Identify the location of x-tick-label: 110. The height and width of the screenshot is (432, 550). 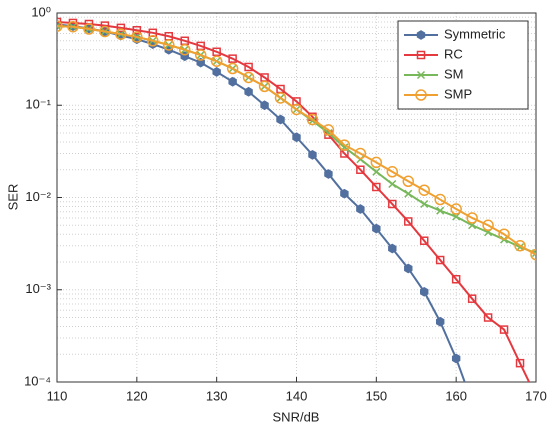
(57, 395).